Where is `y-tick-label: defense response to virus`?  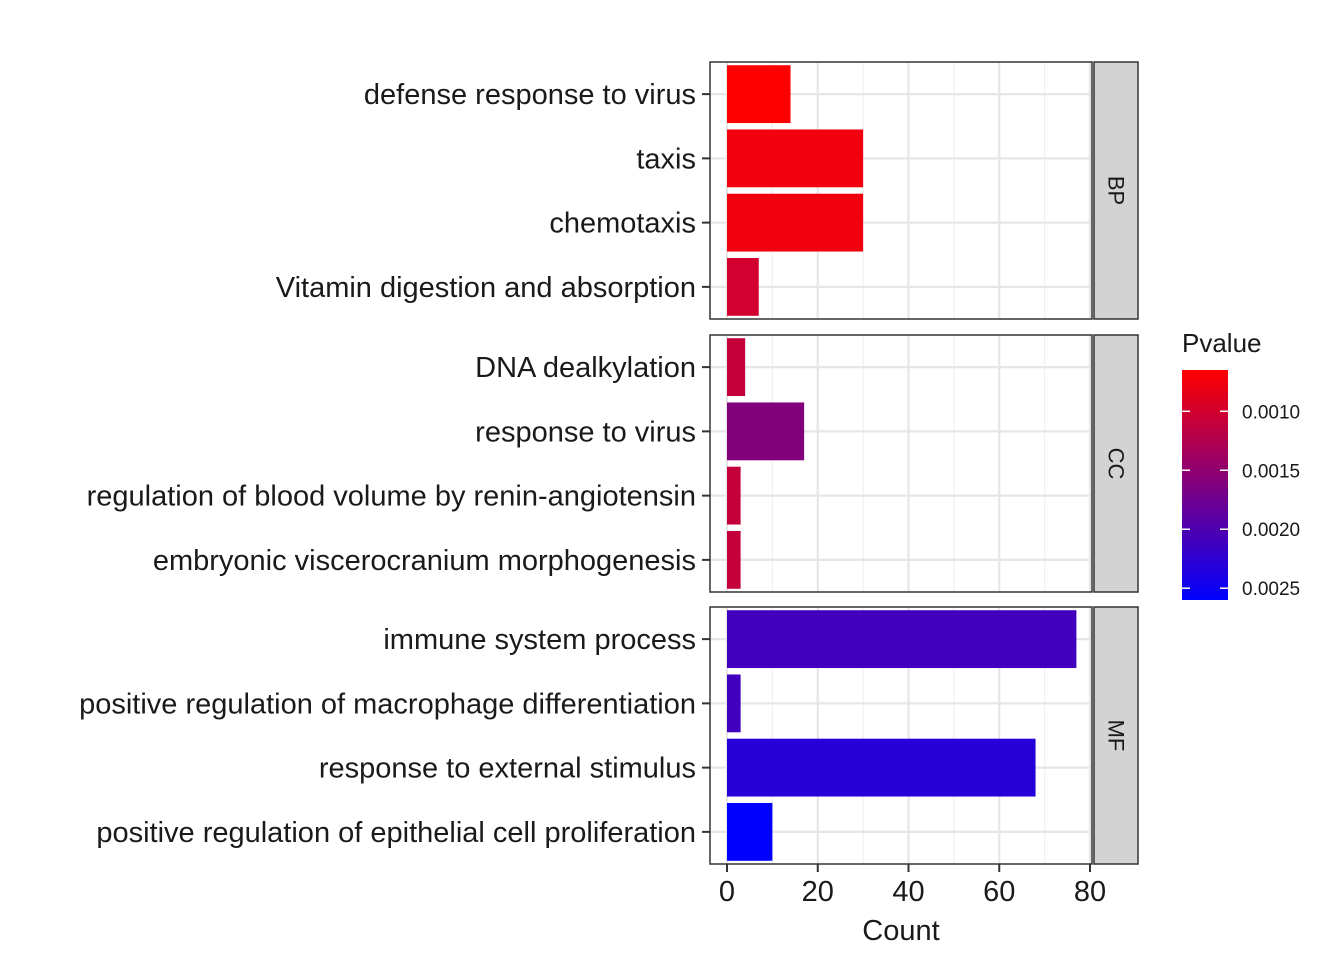
y-tick-label: defense response to virus is located at coordinates (530, 95).